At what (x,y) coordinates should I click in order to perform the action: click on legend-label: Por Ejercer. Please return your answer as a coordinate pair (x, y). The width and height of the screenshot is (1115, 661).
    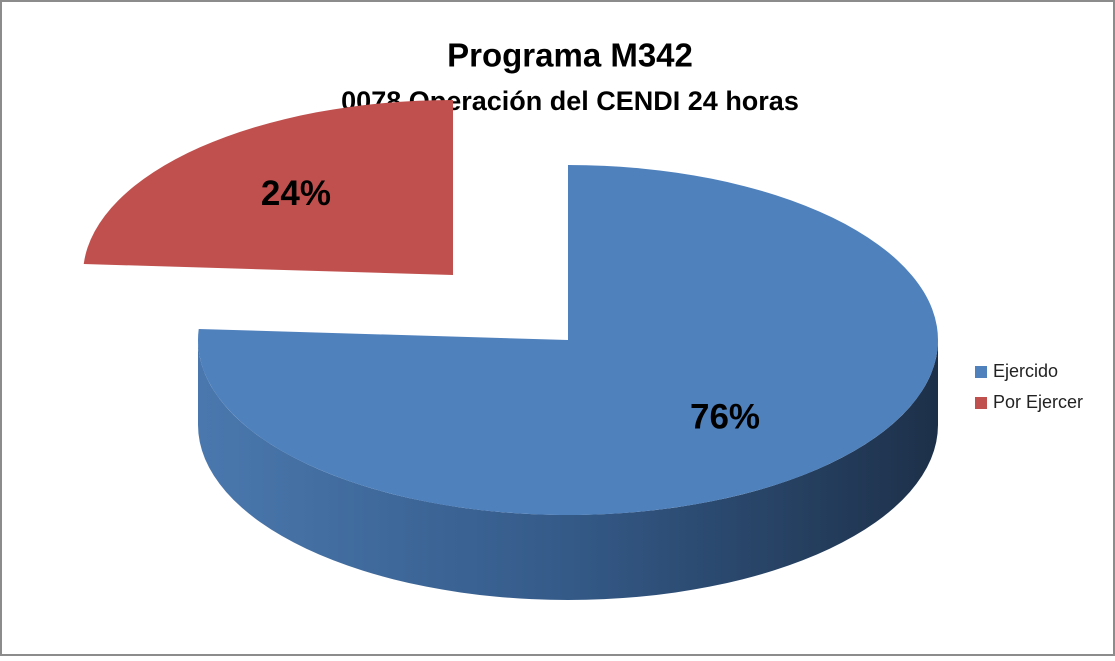
    Looking at the image, I should click on (1038, 402).